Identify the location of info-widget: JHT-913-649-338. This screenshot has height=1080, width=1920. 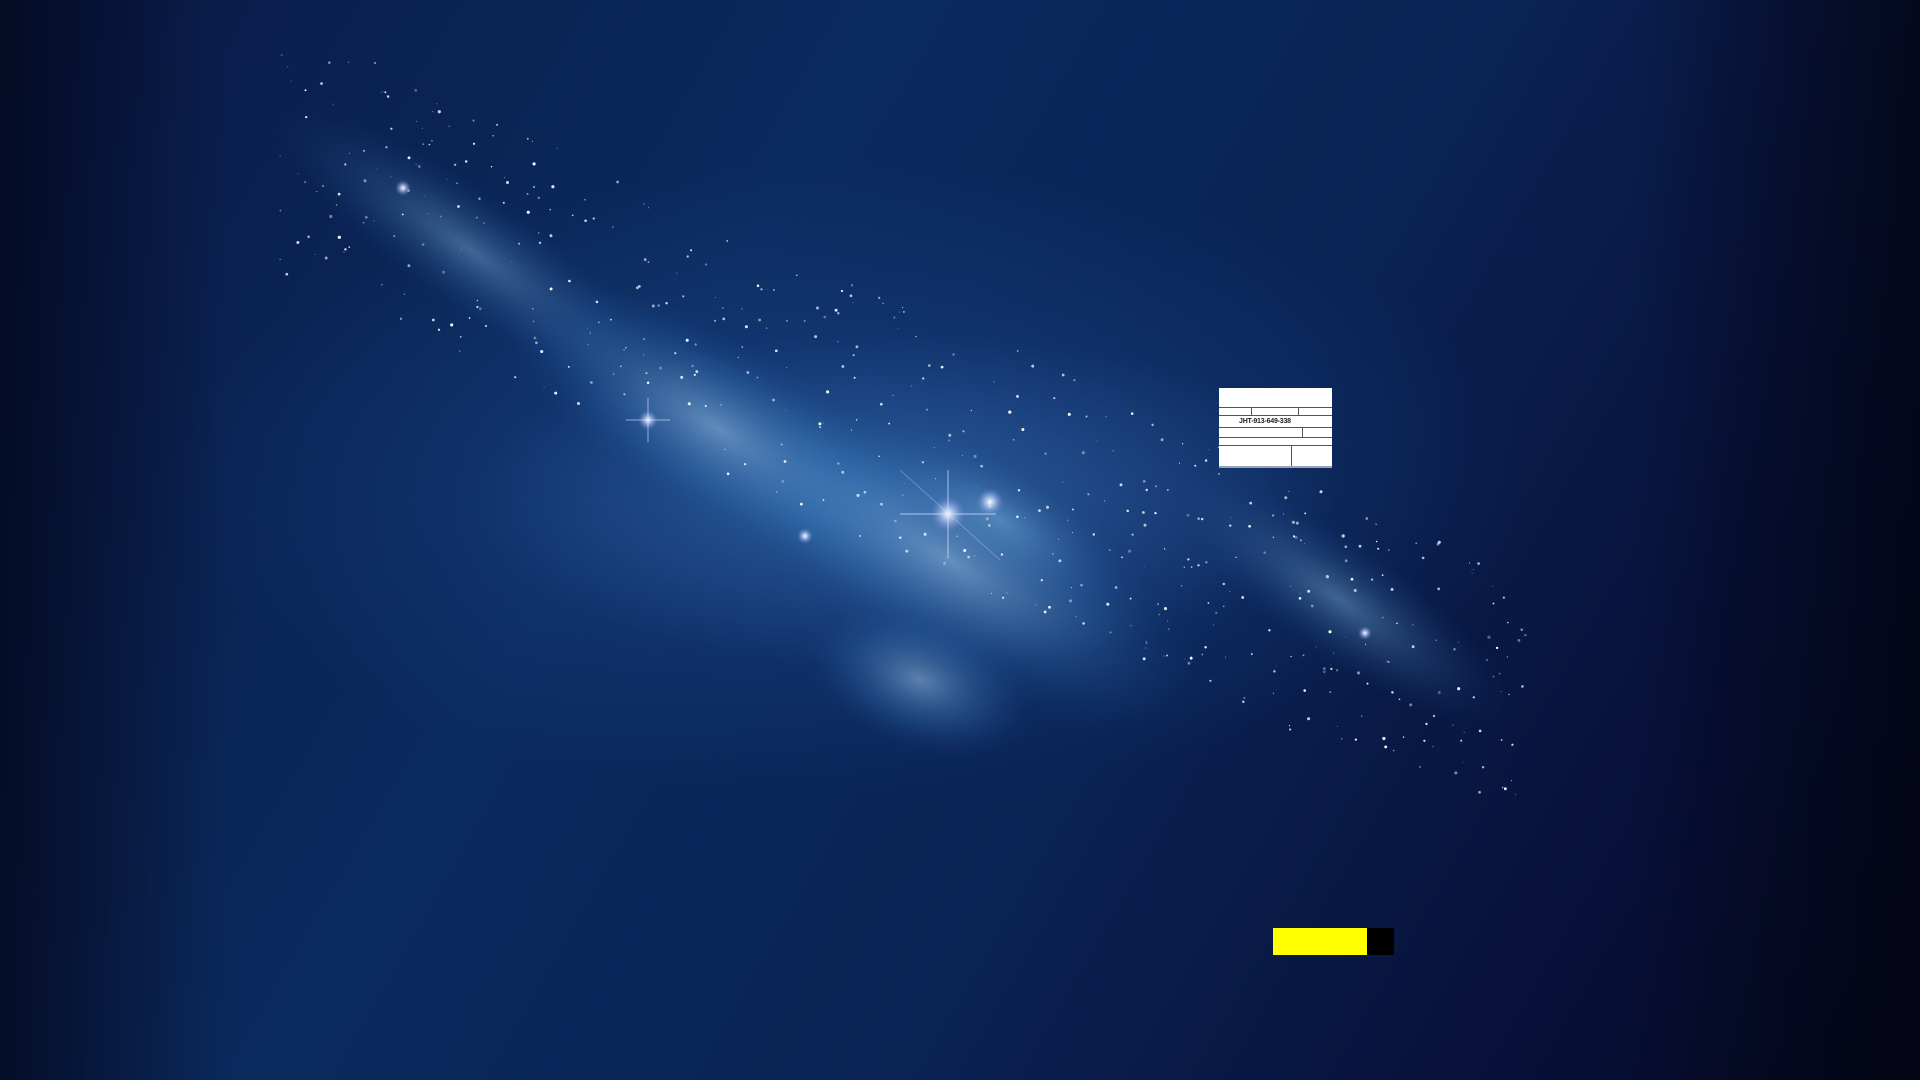
(1275, 428).